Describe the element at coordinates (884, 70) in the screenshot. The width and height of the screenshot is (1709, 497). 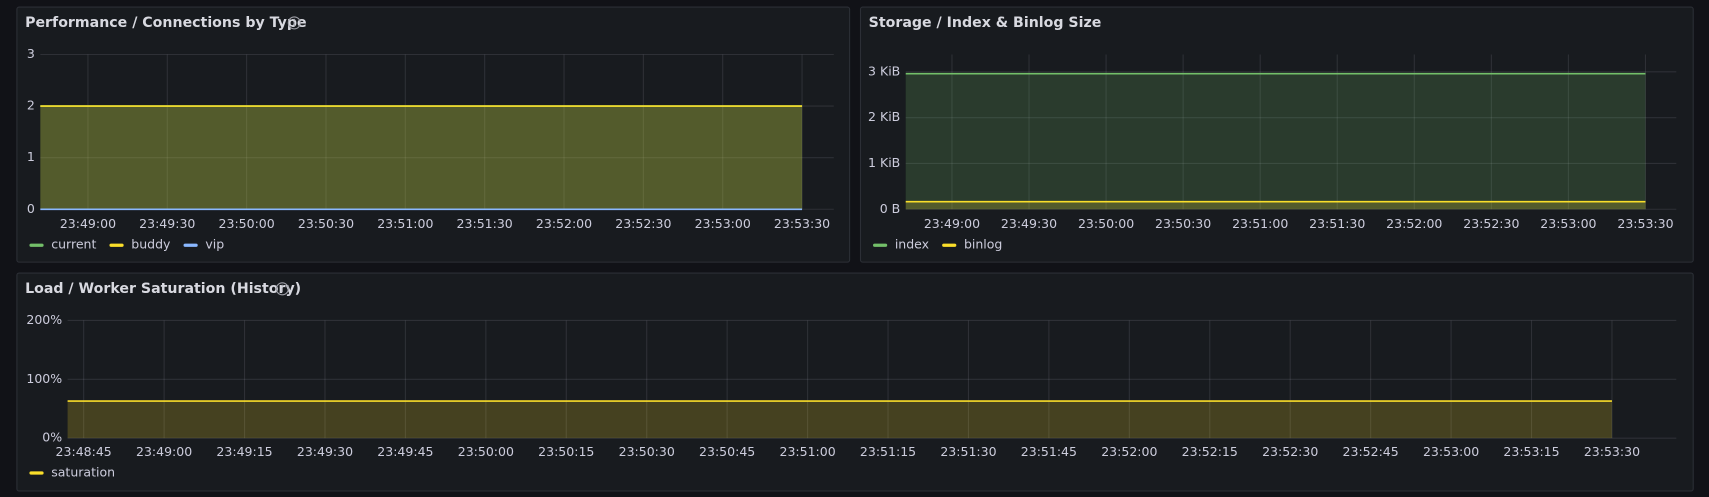
I see `y-tick-label: 3 KiB` at that location.